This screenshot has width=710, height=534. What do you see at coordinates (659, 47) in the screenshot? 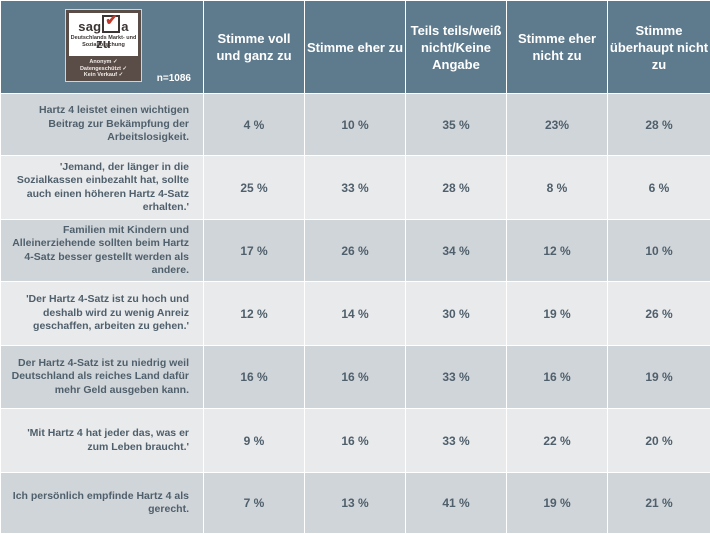
I see `column-header: Stimme überhaupt nicht zu` at bounding box center [659, 47].